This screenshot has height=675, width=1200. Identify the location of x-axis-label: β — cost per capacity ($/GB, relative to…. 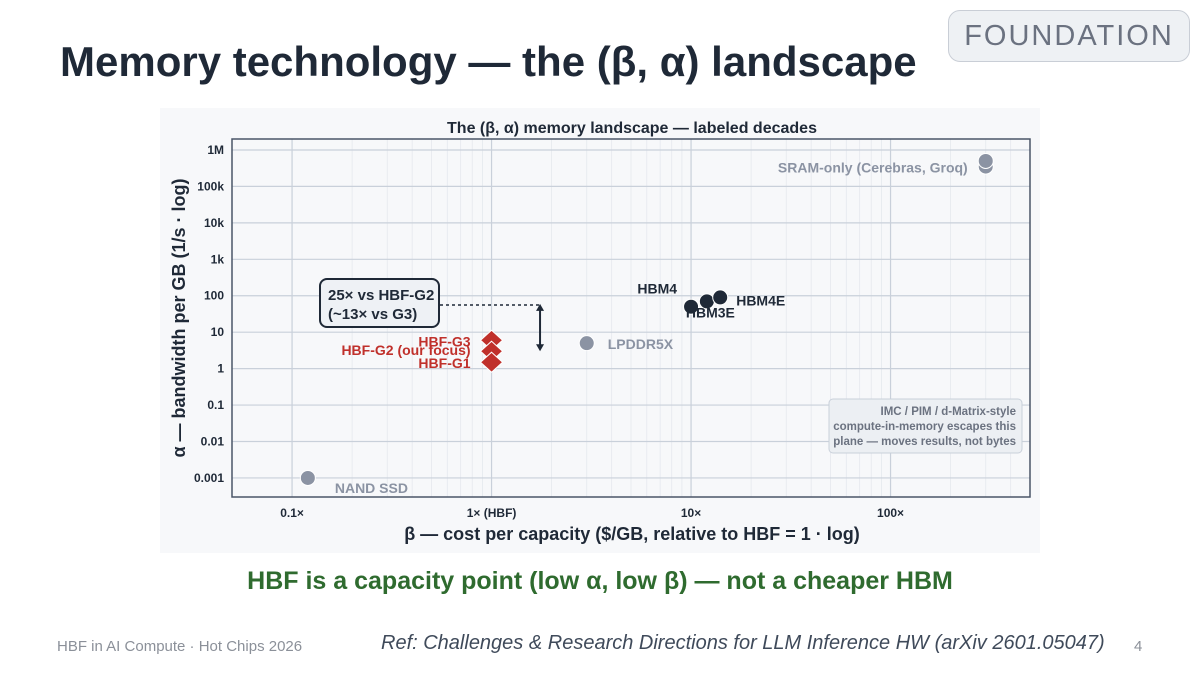
(632, 534).